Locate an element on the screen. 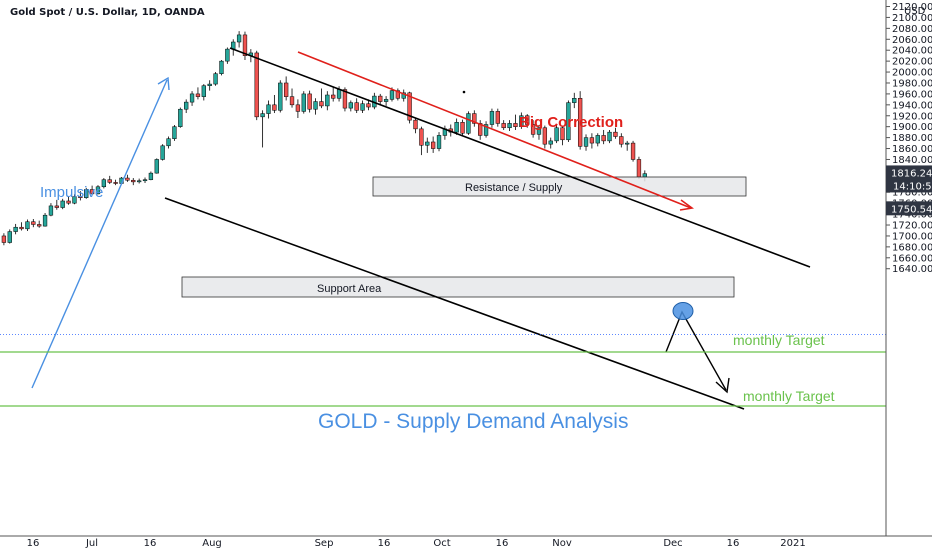 The width and height of the screenshot is (932, 550). time-axis: 16 Jul 16 Aug Sep 16 Oct 16 Nov Dec 16 2021 is located at coordinates (416, 543).